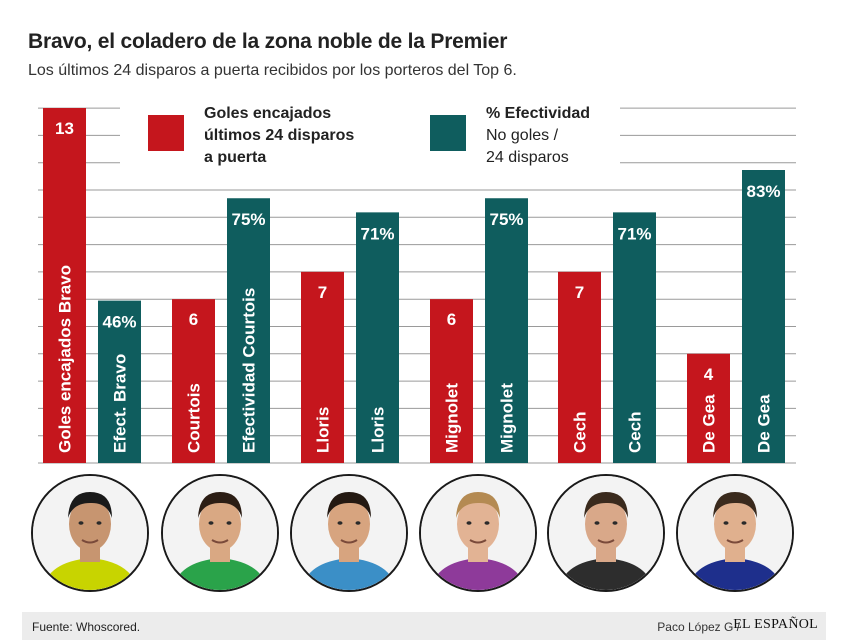 The image size is (854, 640). I want to click on effectiveness-bar-label: Efectividad Courtois, so click(249, 370).